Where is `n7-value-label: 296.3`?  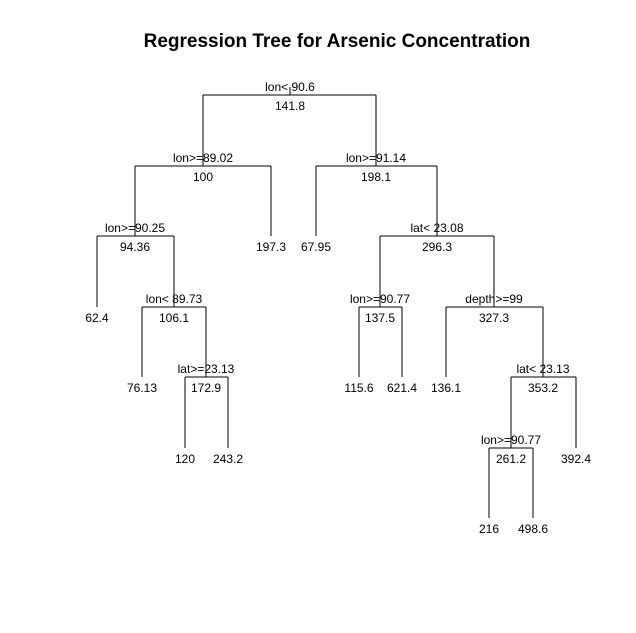
n7-value-label: 296.3 is located at coordinates (437, 247).